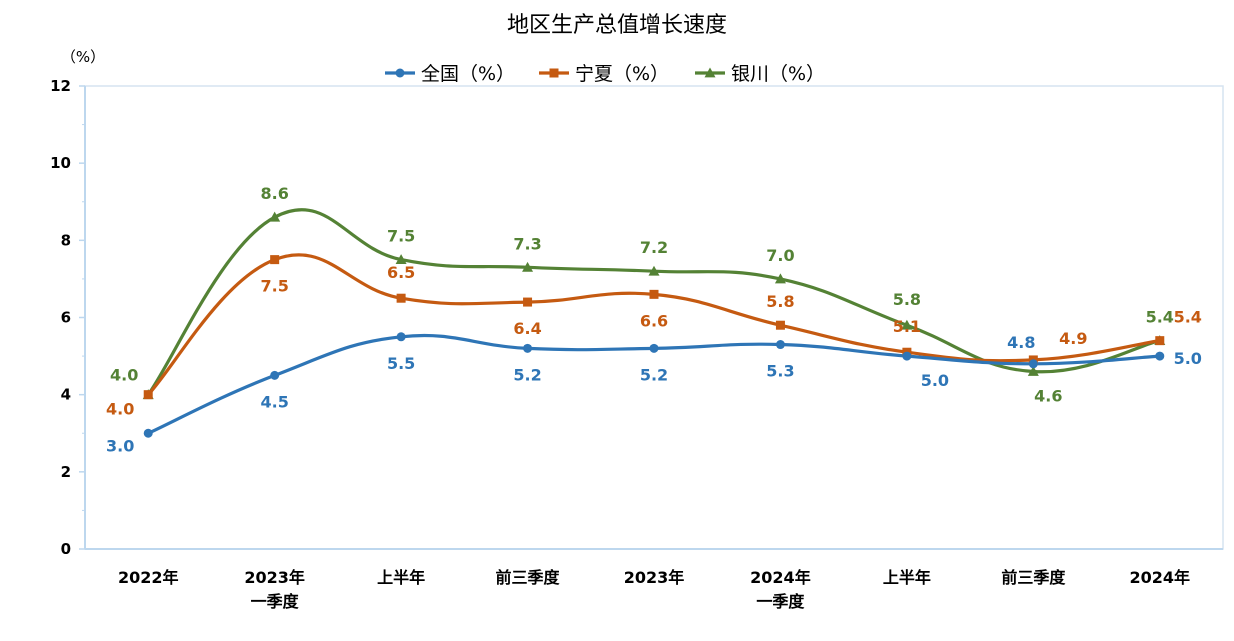  Describe the element at coordinates (124, 375) in the screenshot. I see `data-label-yinchuan: 4.0` at that location.